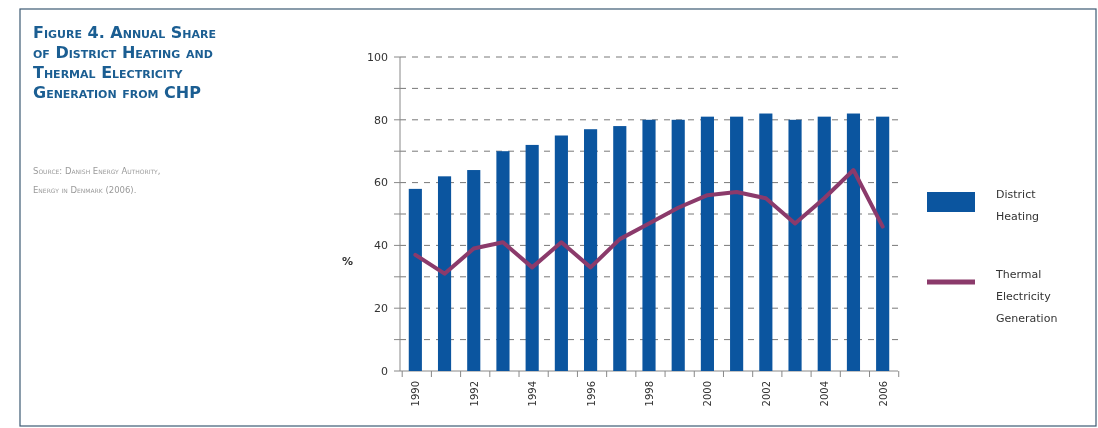 This screenshot has width=1098, height=428. Describe the element at coordinates (384, 371) in the screenshot. I see `y-tick-label: 0` at that location.